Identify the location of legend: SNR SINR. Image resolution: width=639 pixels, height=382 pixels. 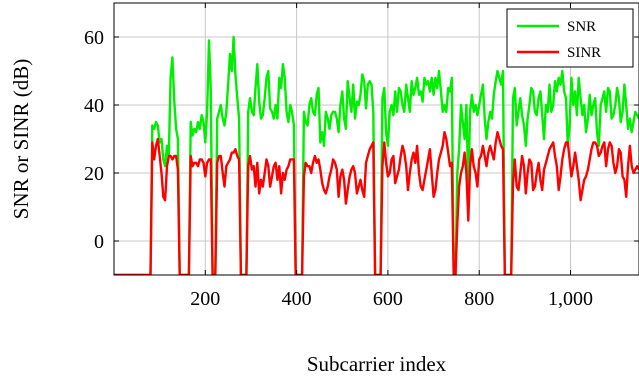
(570, 38).